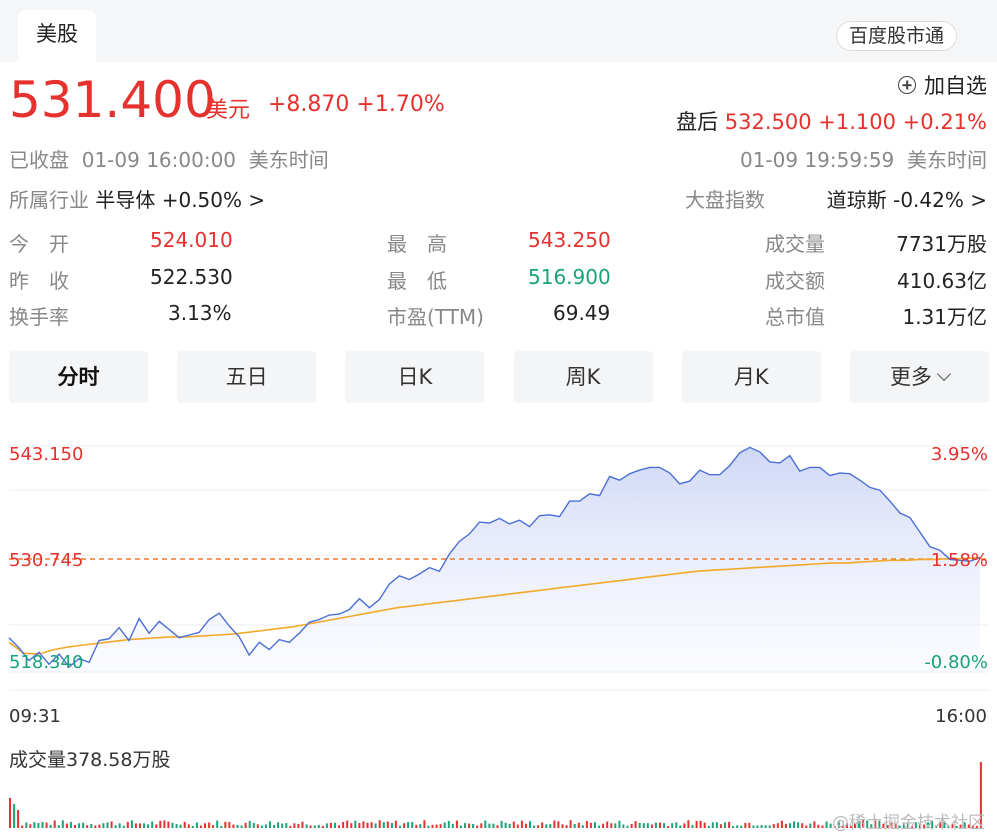 The height and width of the screenshot is (836, 997). What do you see at coordinates (228, 110) in the screenshot?
I see `currency-label: 美元` at bounding box center [228, 110].